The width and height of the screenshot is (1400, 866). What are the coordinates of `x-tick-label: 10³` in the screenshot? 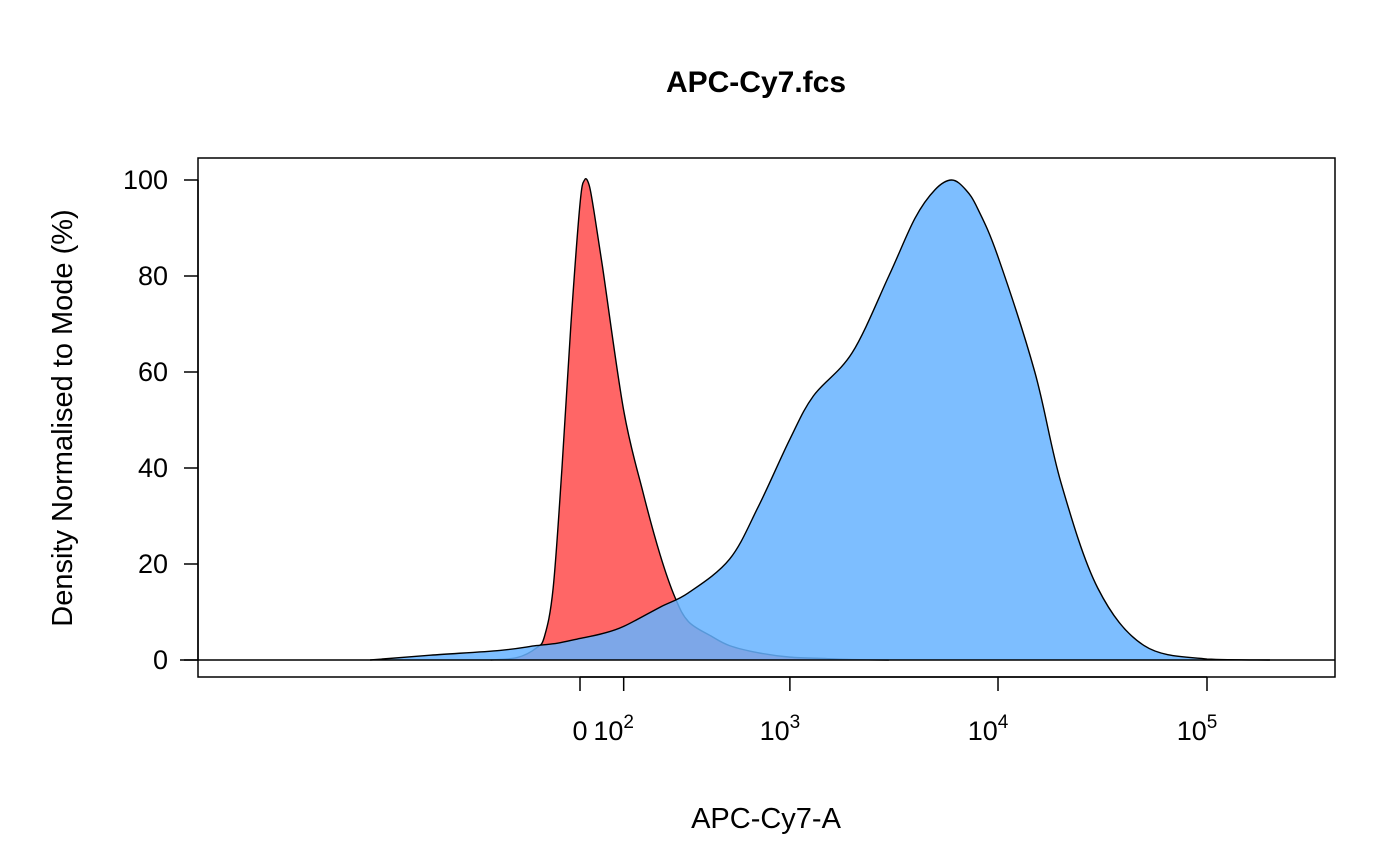 It's located at (780, 729).